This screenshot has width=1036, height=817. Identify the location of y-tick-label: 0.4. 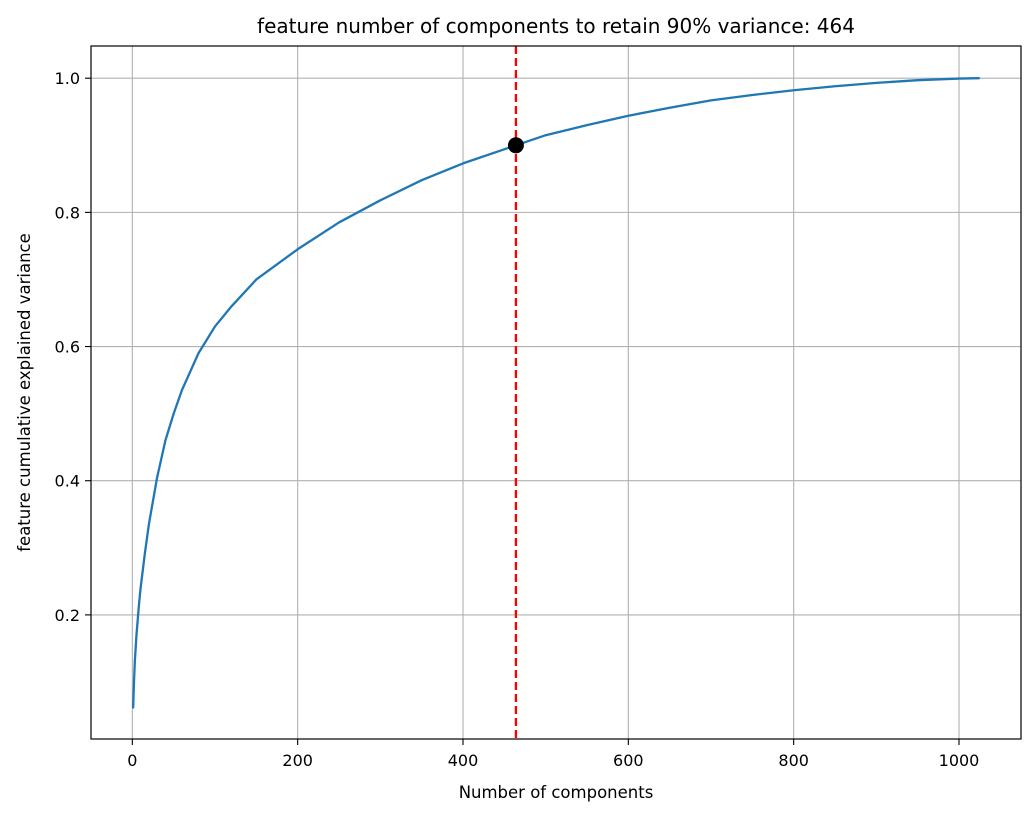
(67, 481).